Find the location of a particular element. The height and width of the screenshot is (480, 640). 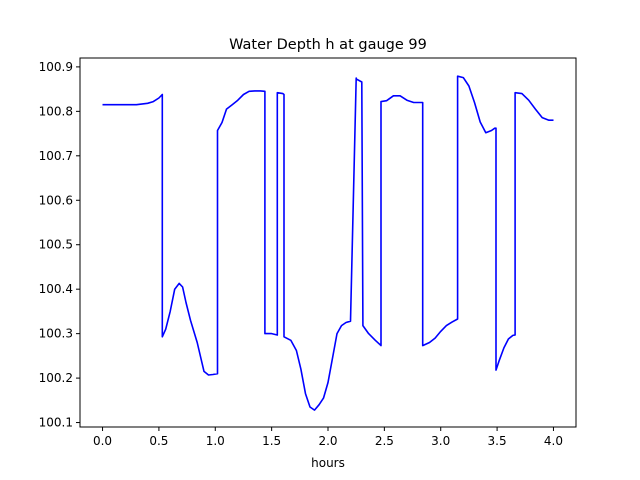

x-tick-label: 4.0 is located at coordinates (553, 441).